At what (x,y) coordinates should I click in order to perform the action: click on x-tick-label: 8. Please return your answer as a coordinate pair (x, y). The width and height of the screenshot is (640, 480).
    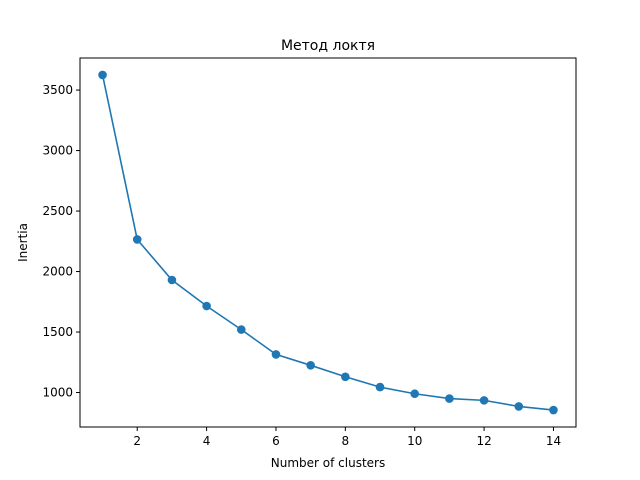
    Looking at the image, I should click on (346, 441).